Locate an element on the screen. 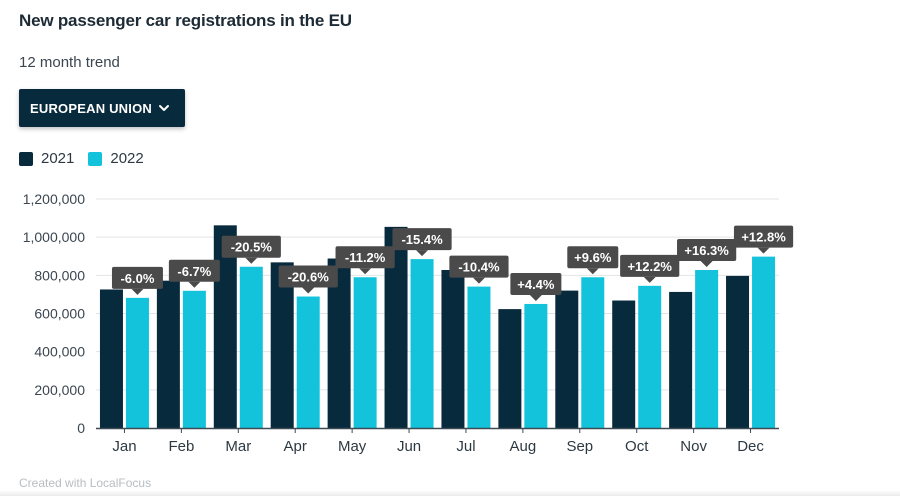 Image resolution: width=900 pixels, height=496 pixels. bottom-shade is located at coordinates (450, 493).